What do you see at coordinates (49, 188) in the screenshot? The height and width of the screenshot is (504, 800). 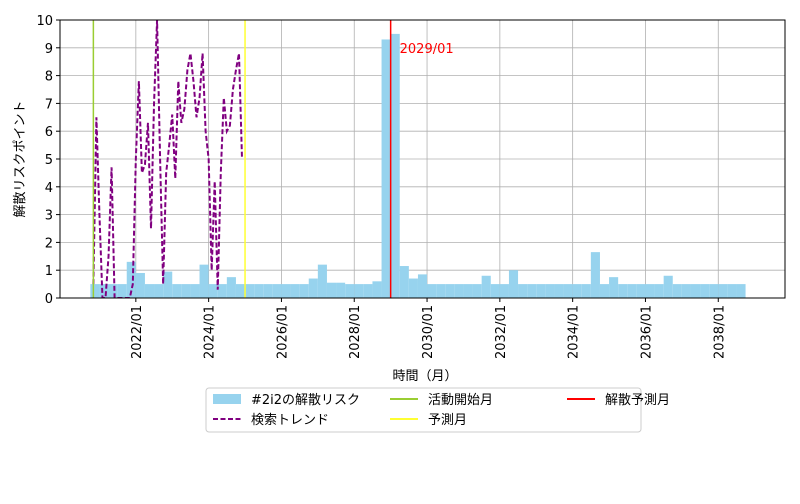 I see `y-tick-label: 4` at bounding box center [49, 188].